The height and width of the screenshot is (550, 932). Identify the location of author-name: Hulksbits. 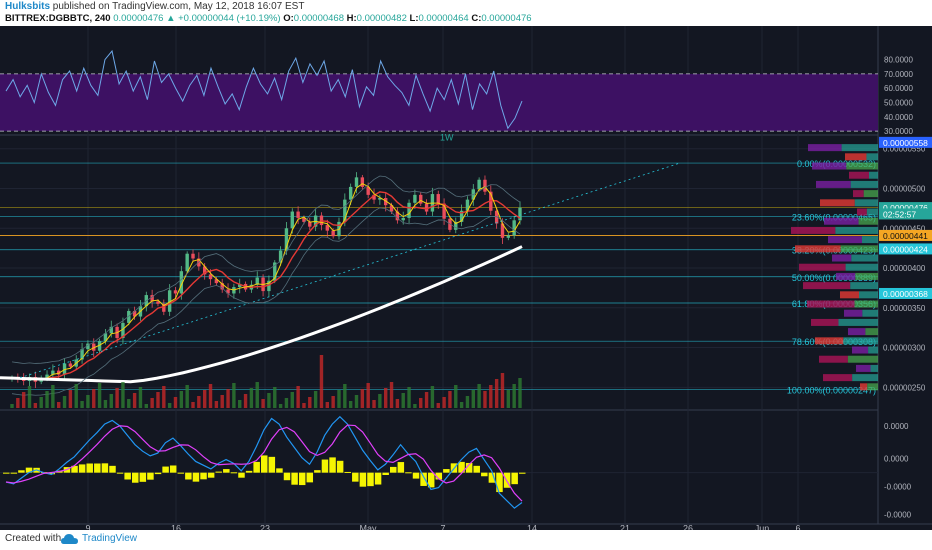
(28, 6).